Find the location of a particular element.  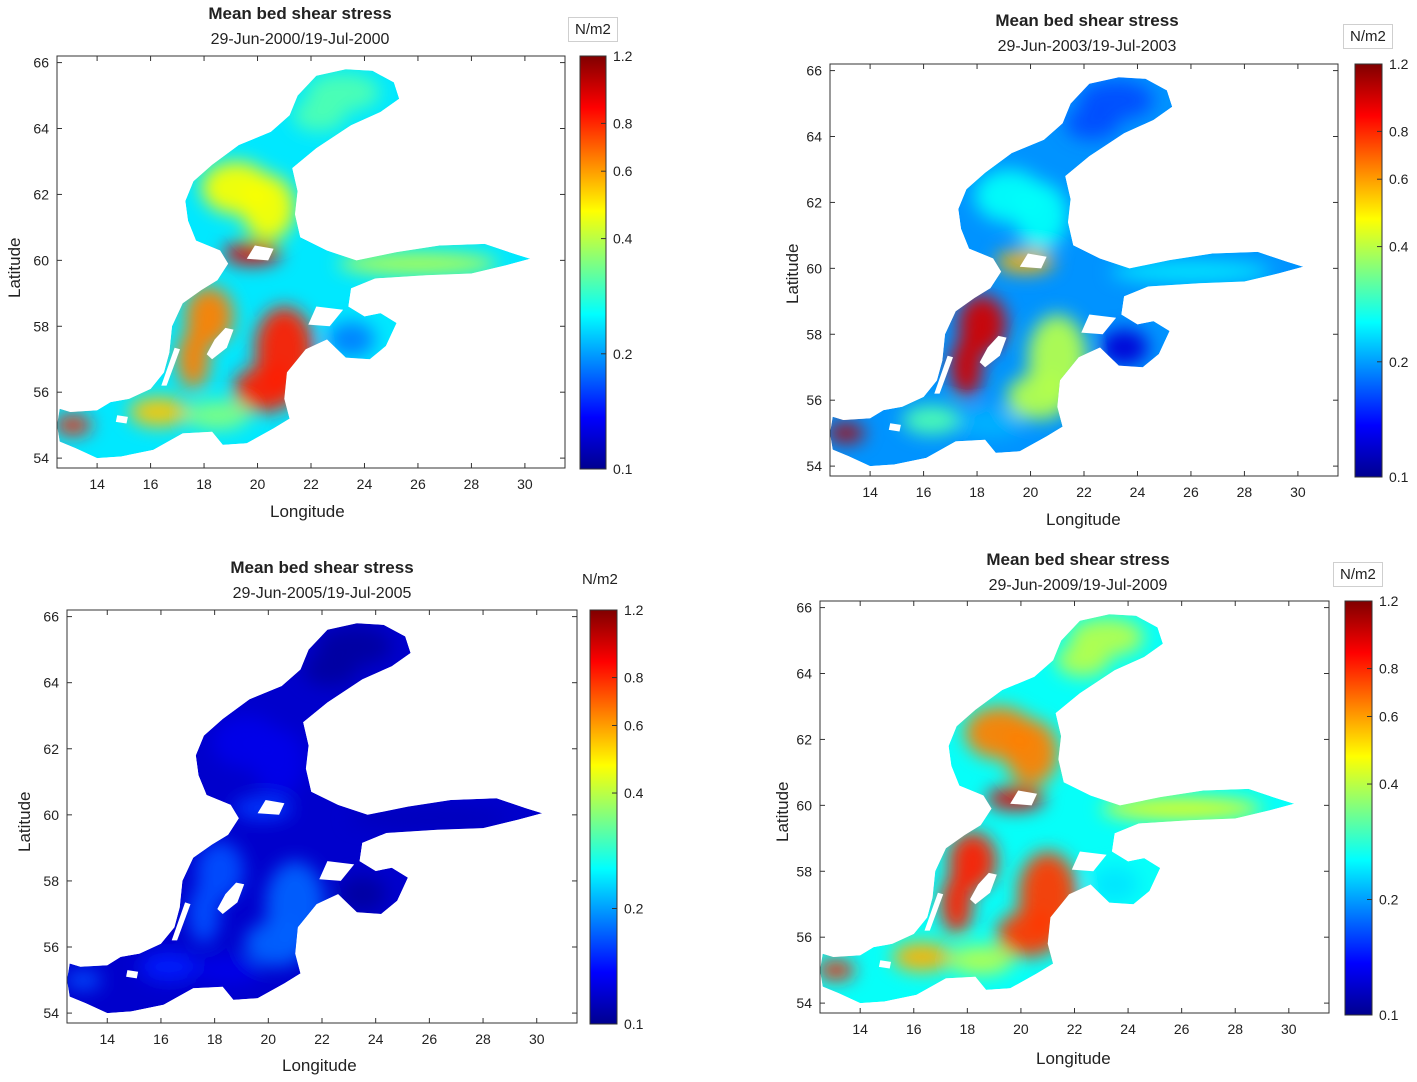

colorbar-tick-label: 1.2 is located at coordinates (634, 610).